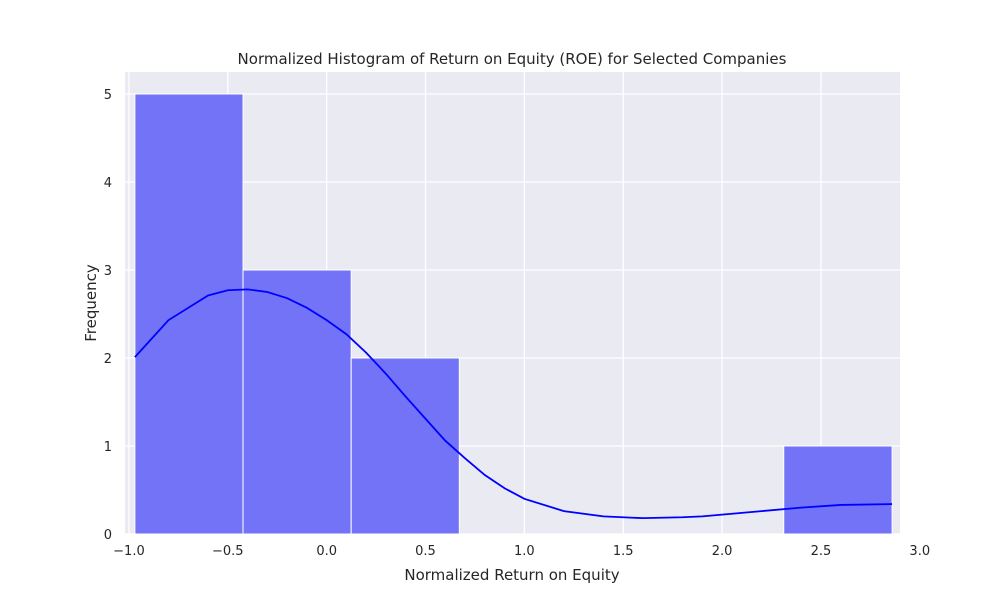 The image size is (1000, 600). Describe the element at coordinates (623, 551) in the screenshot. I see `x-tick-label: 1.5` at that location.